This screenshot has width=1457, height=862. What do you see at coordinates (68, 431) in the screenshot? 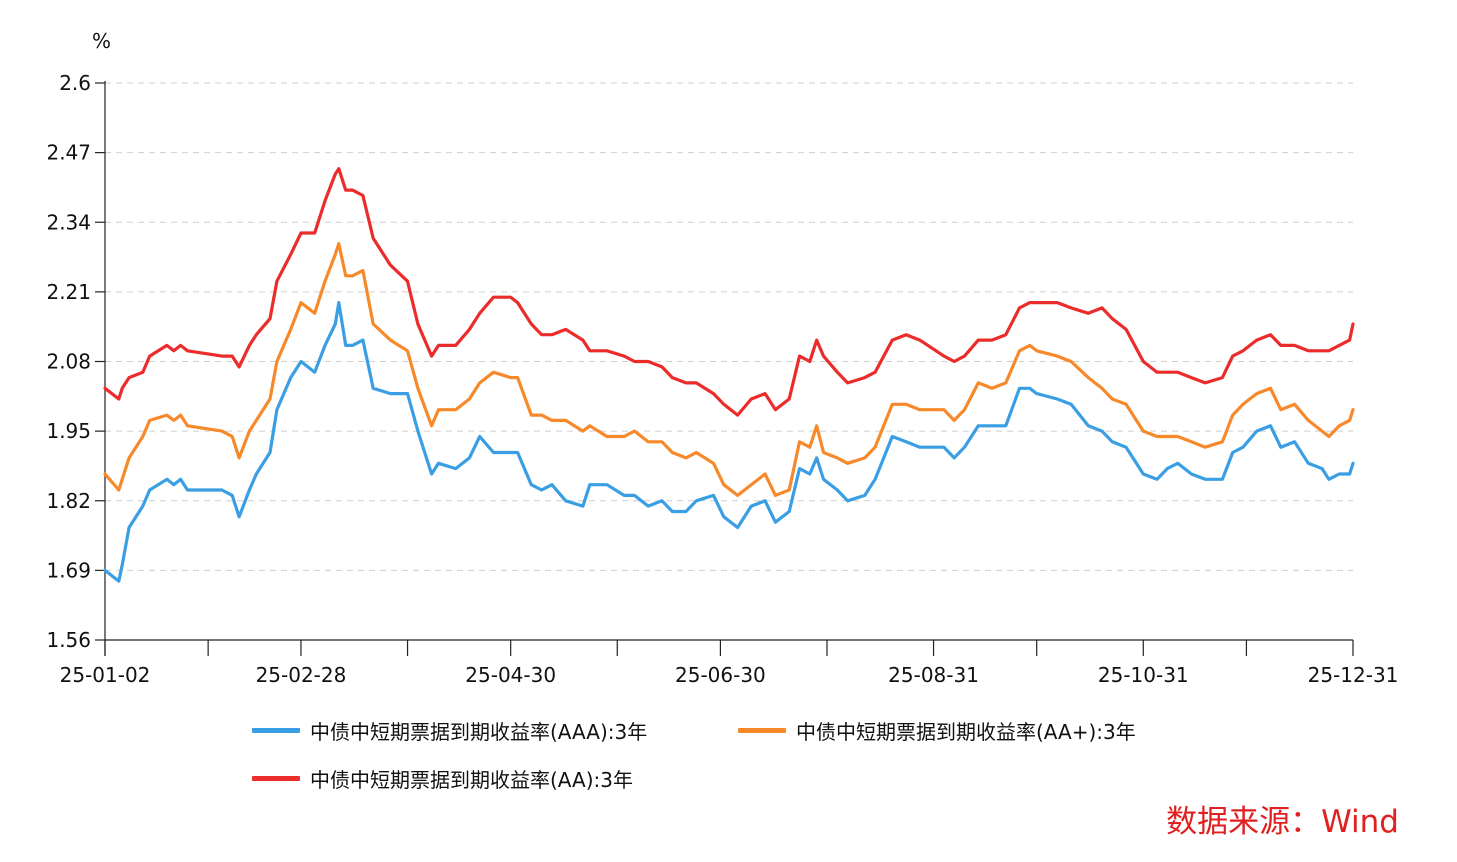
I see `y-tick-label: 1.95` at bounding box center [68, 431].